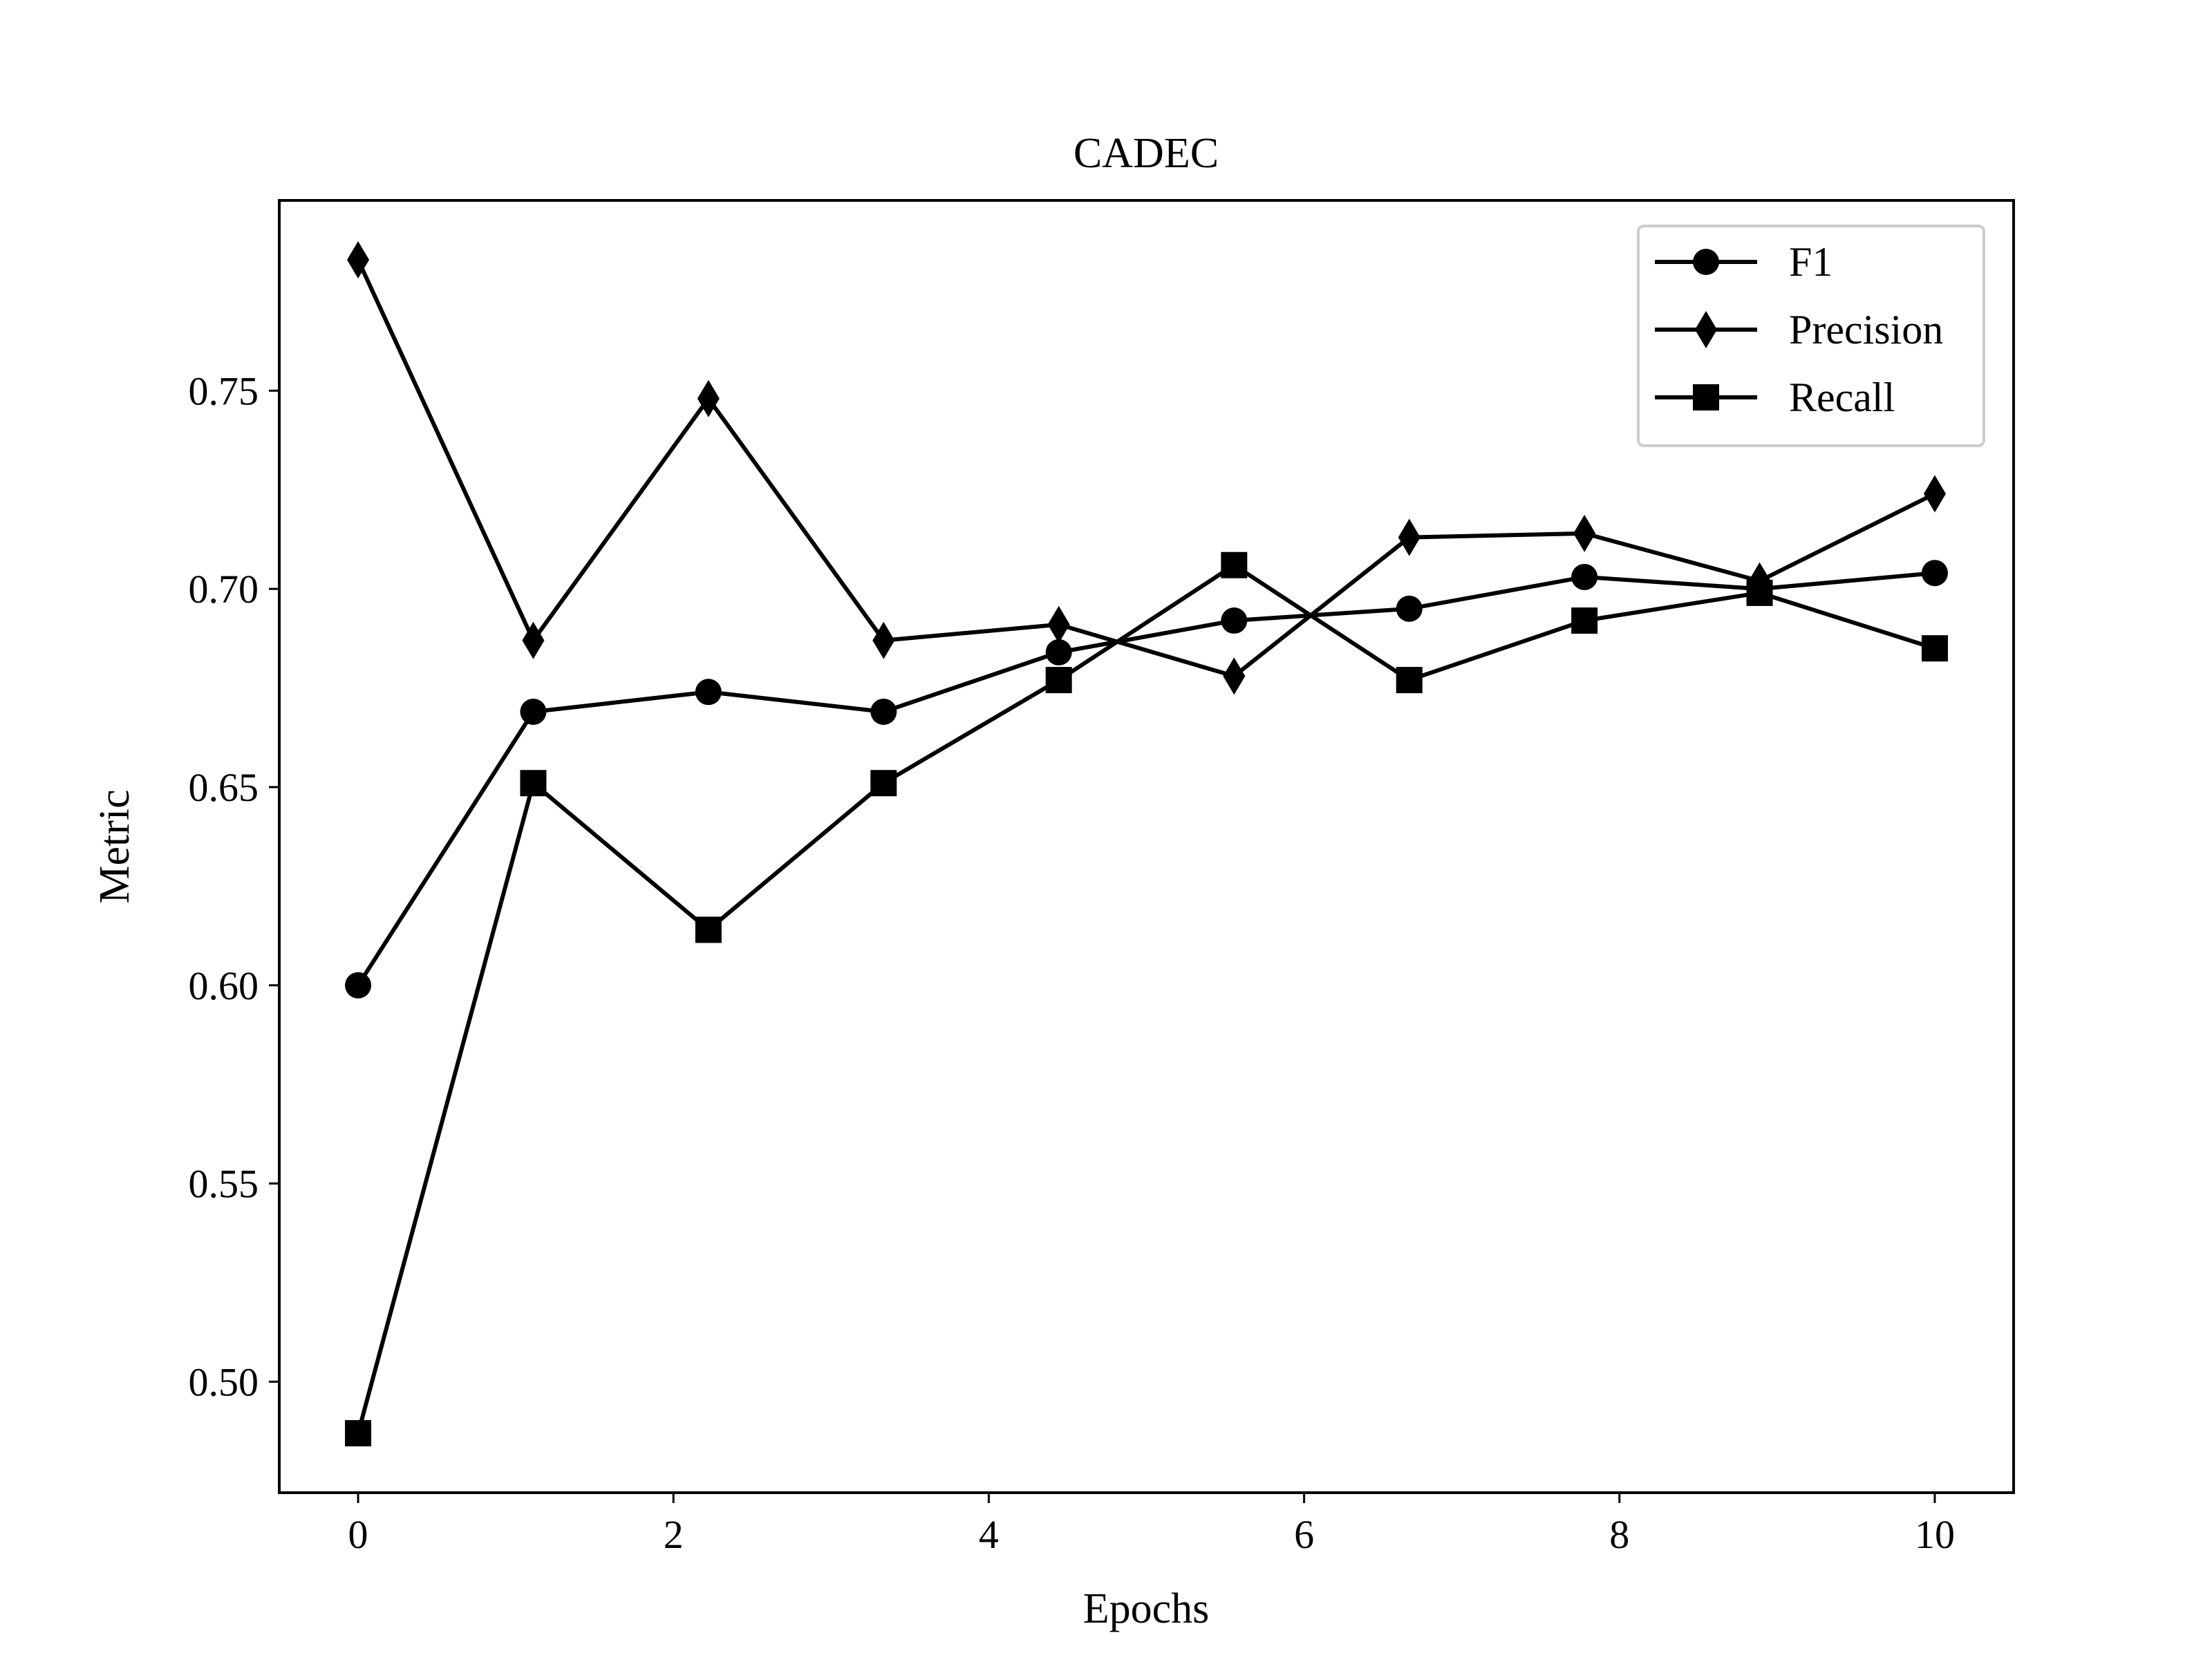  I want to click on y-tick-label: 0.75, so click(224, 390).